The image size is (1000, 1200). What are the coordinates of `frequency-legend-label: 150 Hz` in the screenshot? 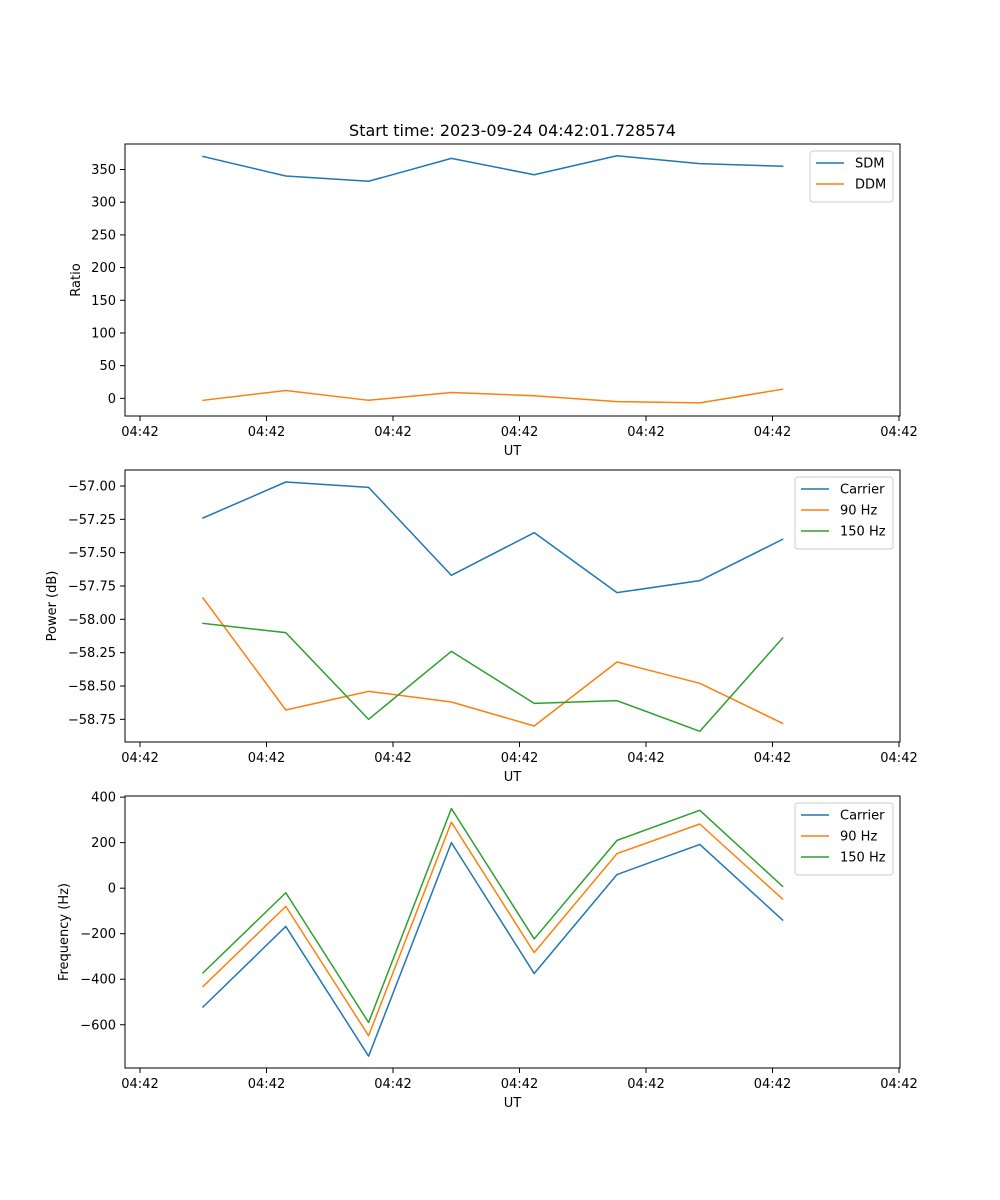 It's located at (863, 858).